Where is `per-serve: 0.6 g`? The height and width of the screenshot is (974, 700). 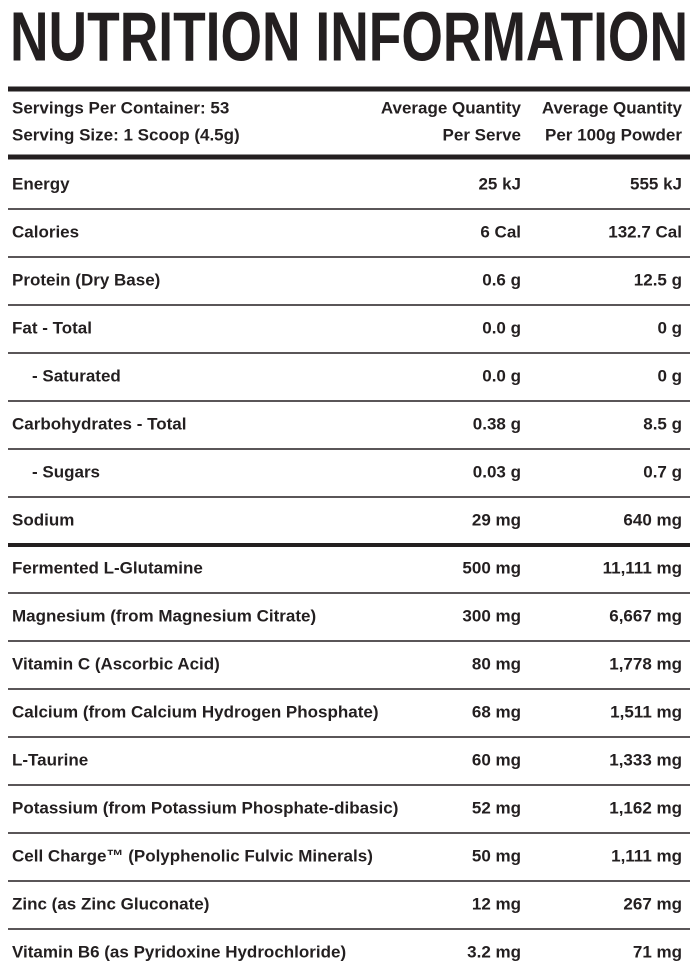
per-serve: 0.6 g is located at coordinates (501, 279).